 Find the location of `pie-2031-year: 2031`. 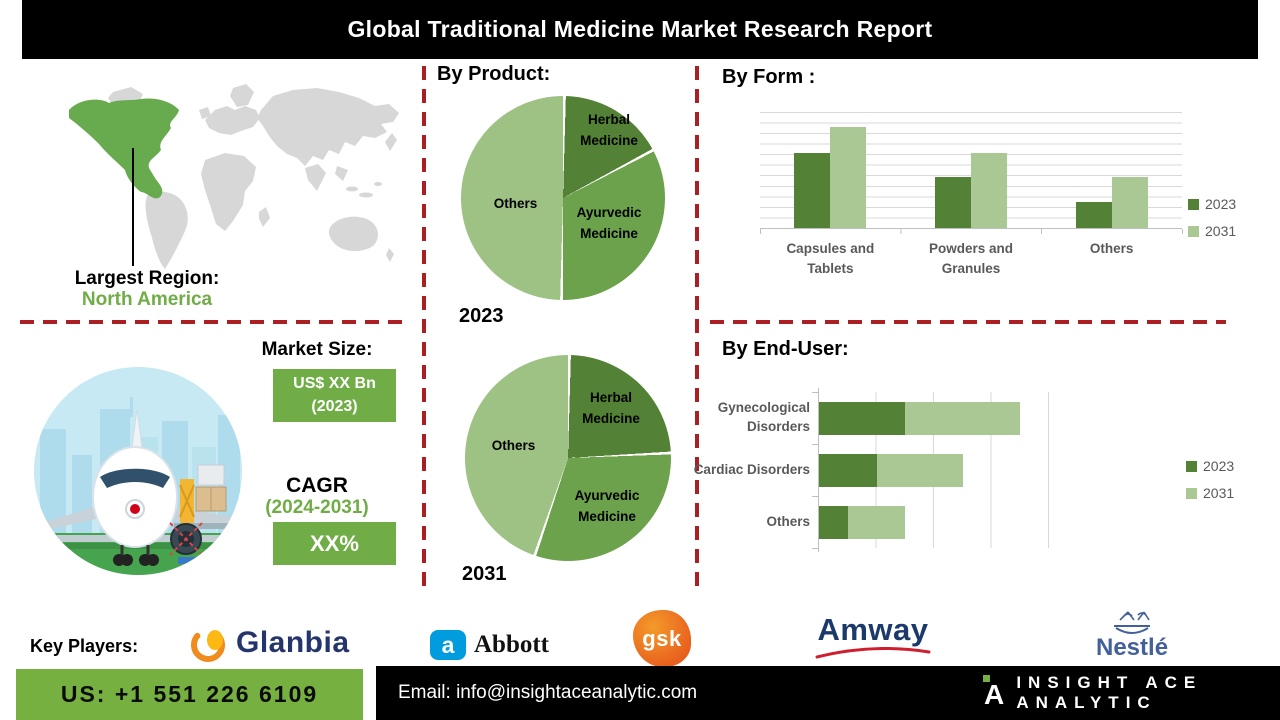

pie-2031-year: 2031 is located at coordinates (484, 574).